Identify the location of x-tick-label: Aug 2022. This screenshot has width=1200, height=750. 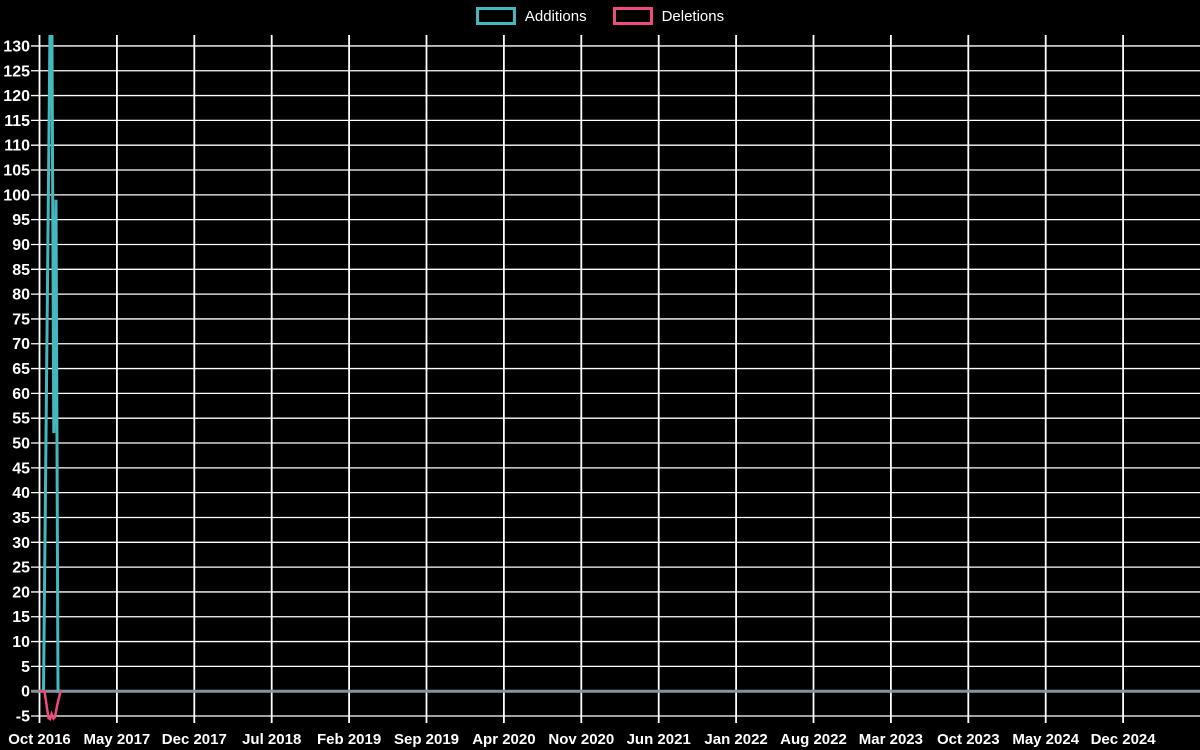
(813, 739).